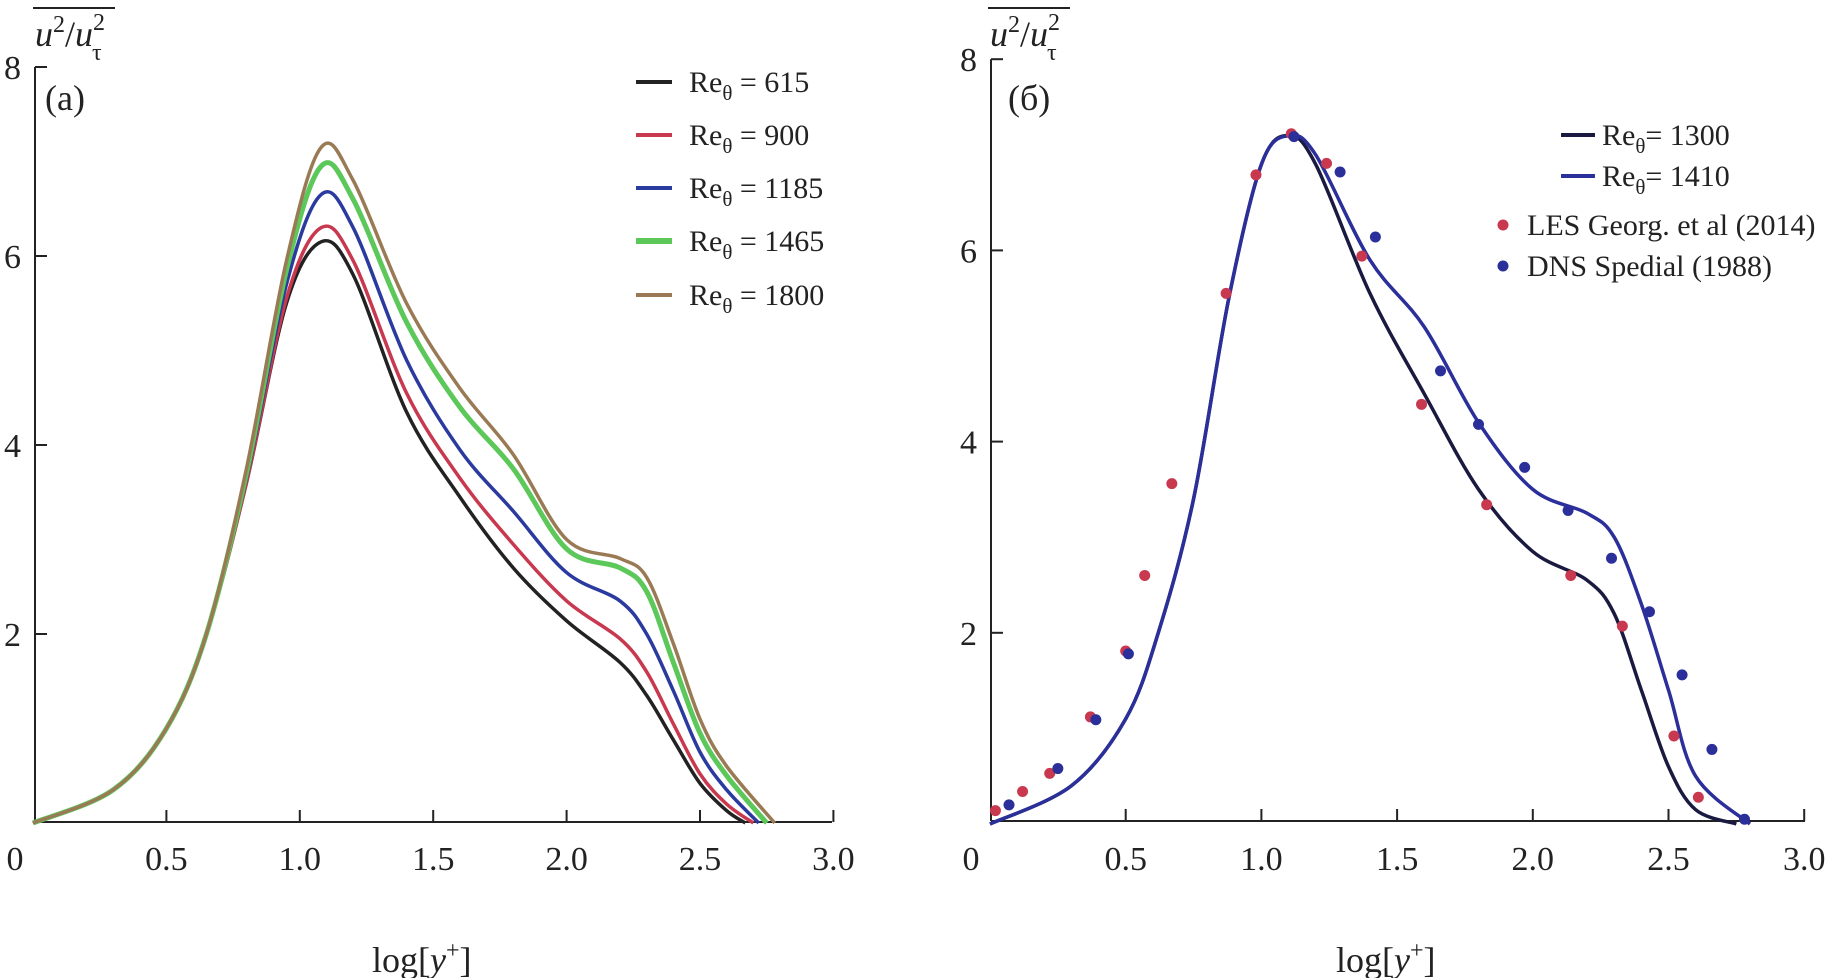 This screenshot has width=1846, height=978. Describe the element at coordinates (770, 135) in the screenshot. I see `text-part: = 900` at that location.